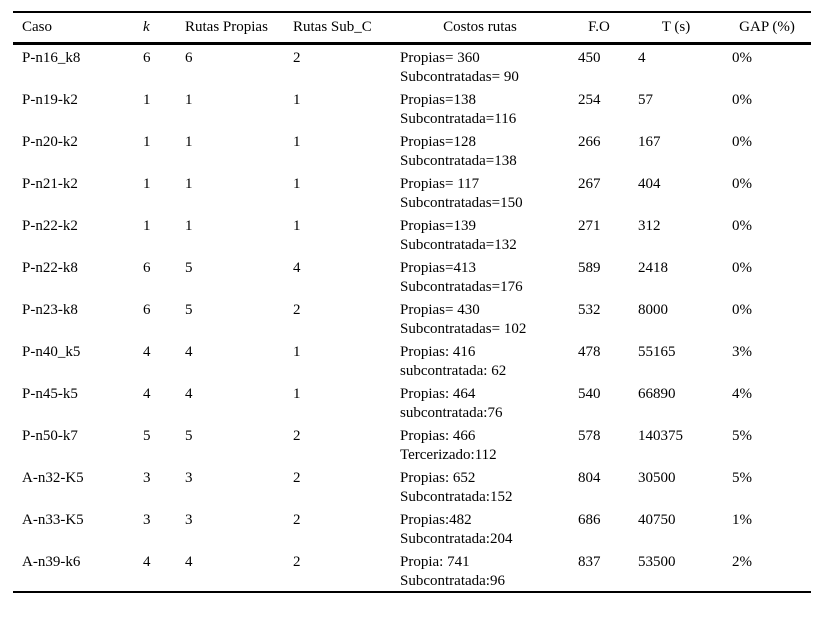 This screenshot has height=618, width=824. I want to click on cell-gap: 4%, so click(742, 394).